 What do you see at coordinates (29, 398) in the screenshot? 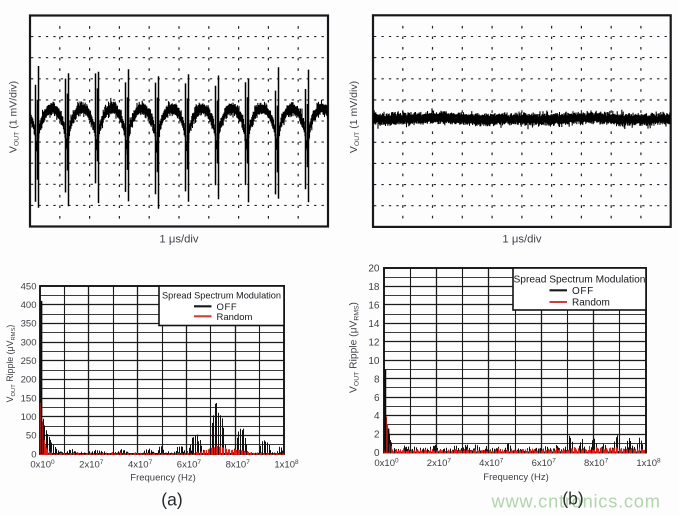
I see `svg-text: 150` at bounding box center [29, 398].